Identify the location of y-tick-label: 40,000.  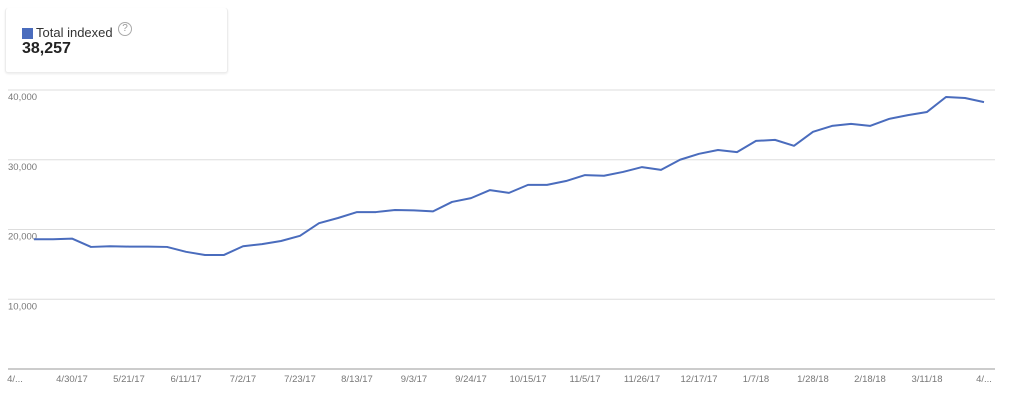
(22, 97).